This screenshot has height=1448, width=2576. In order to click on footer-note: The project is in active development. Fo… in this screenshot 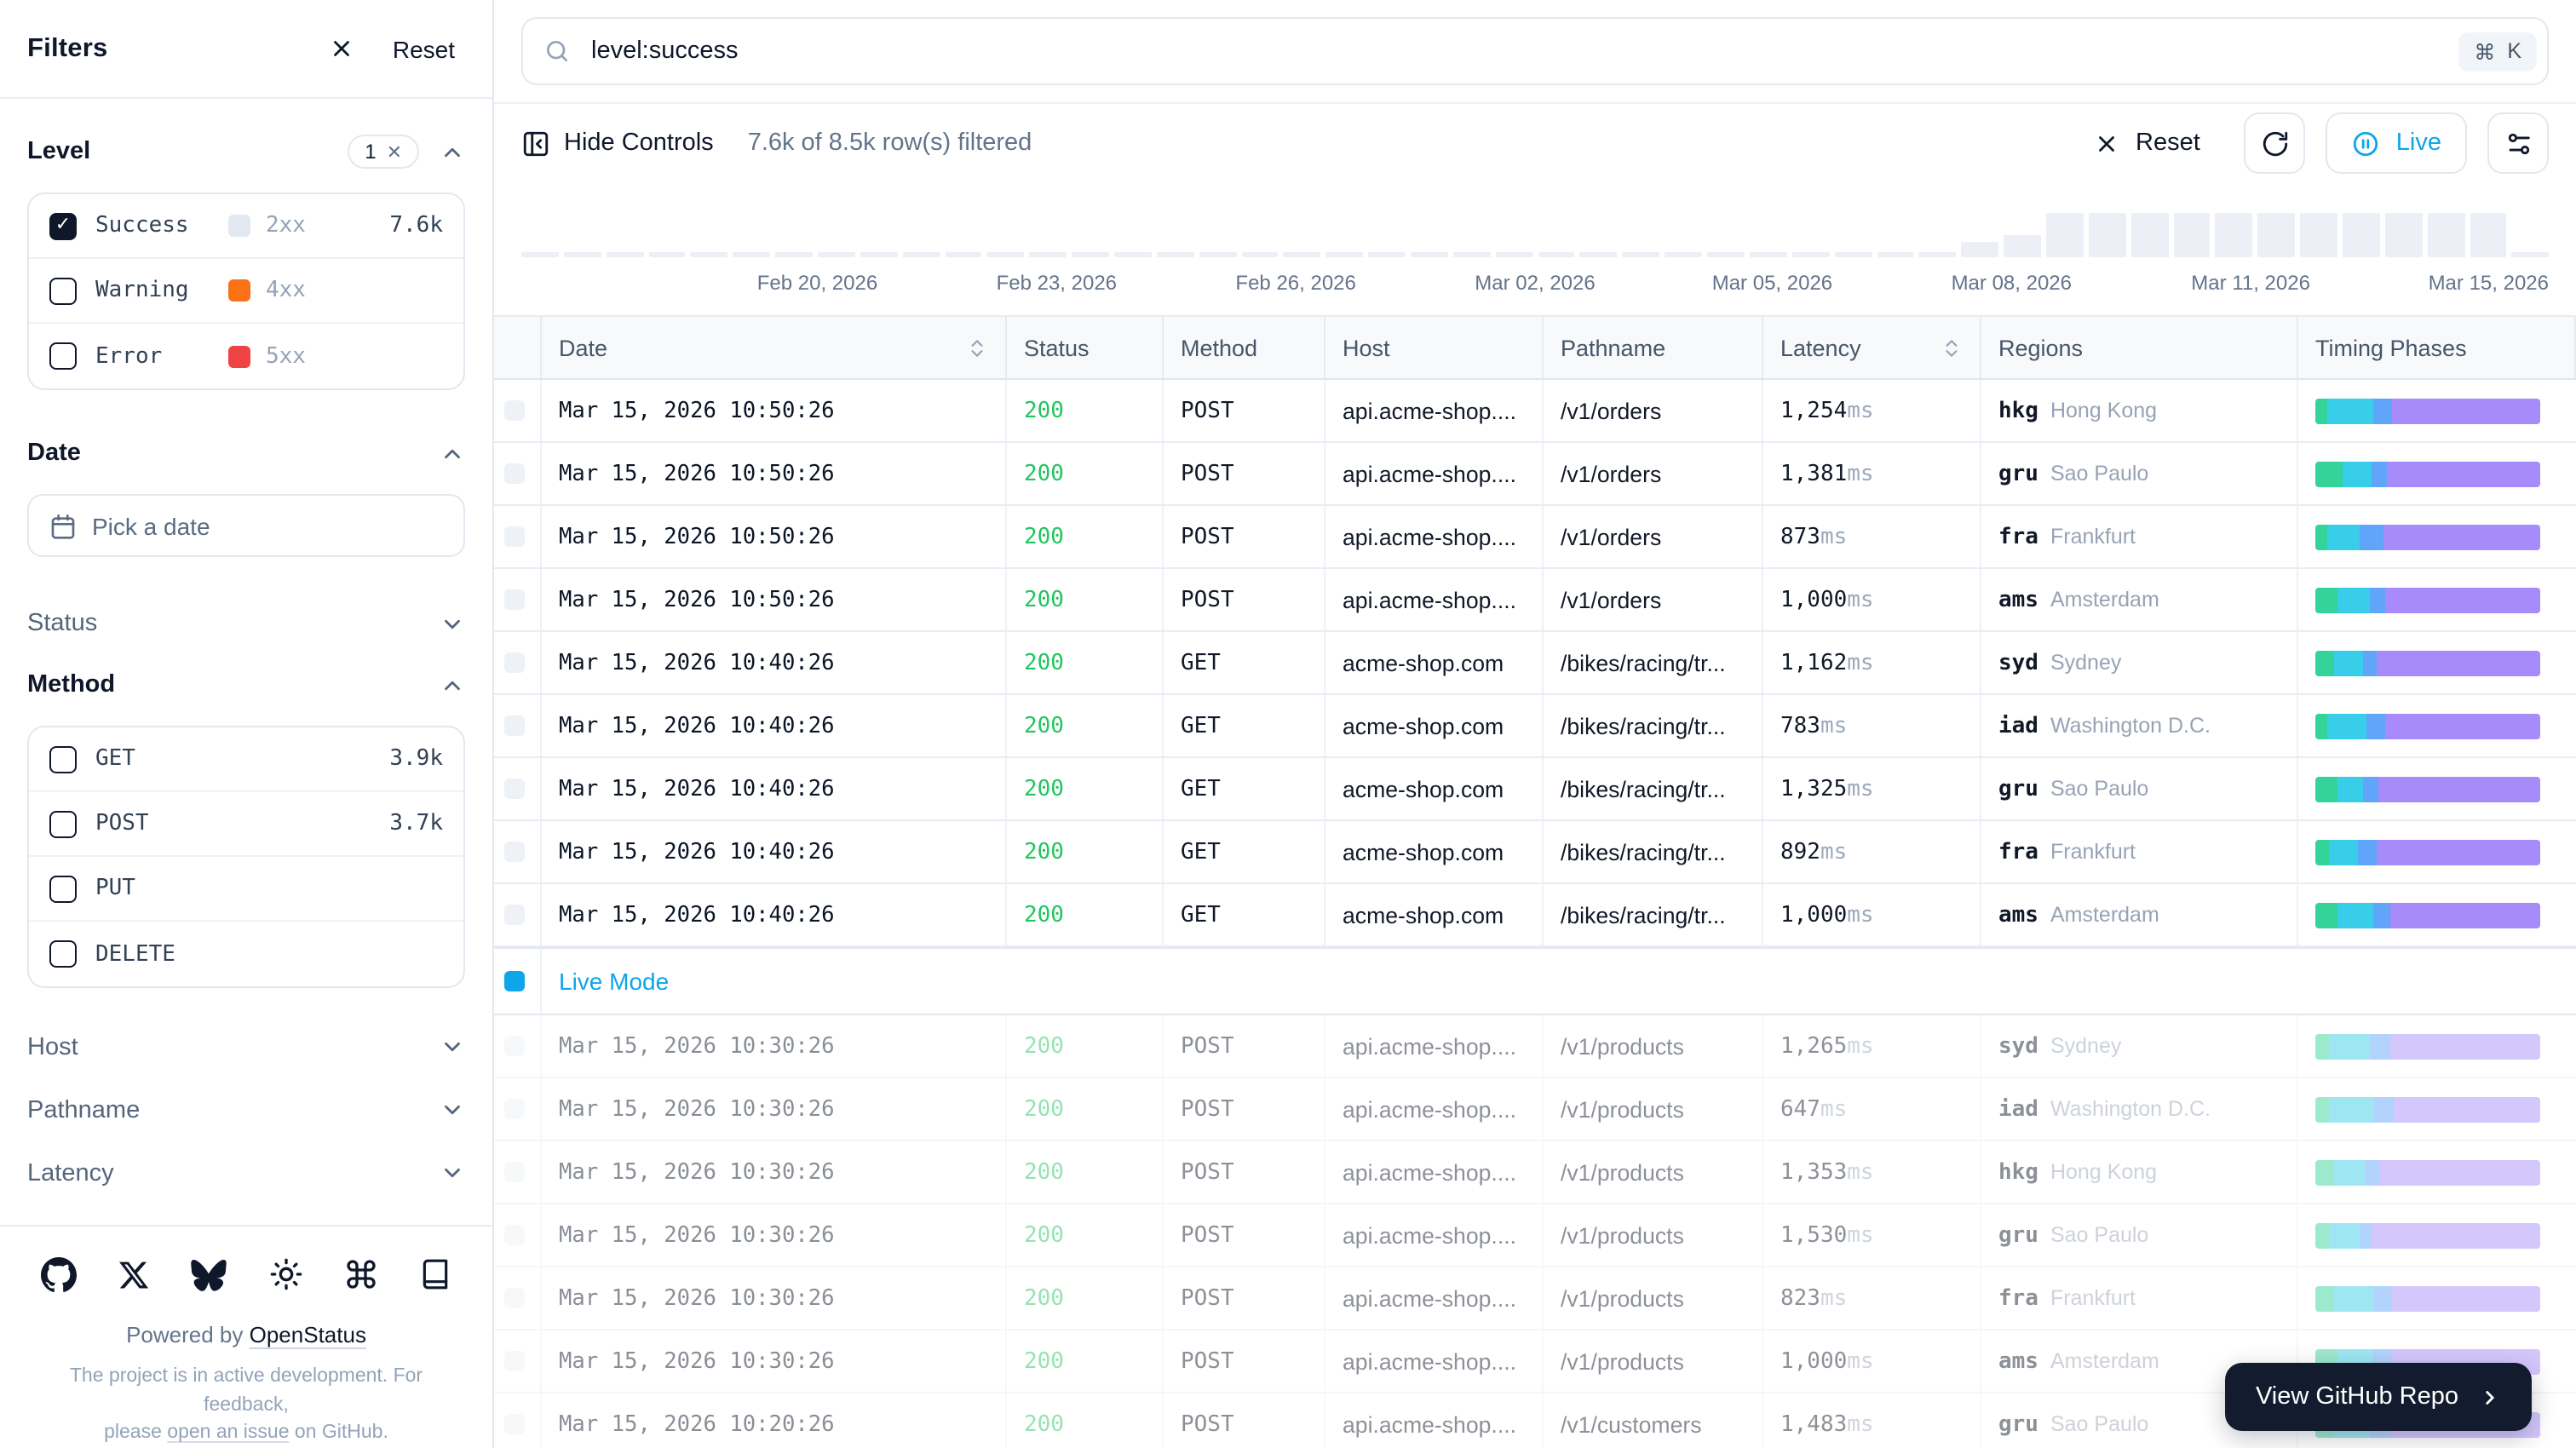, I will do `click(246, 1404)`.